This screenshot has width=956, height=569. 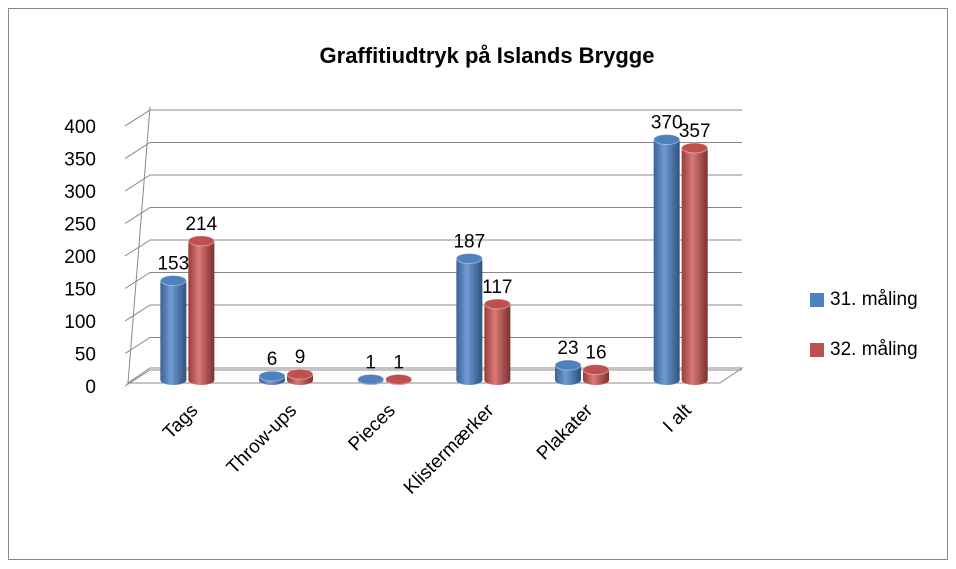 What do you see at coordinates (874, 349) in the screenshot?
I see `legend-label: 32. måling` at bounding box center [874, 349].